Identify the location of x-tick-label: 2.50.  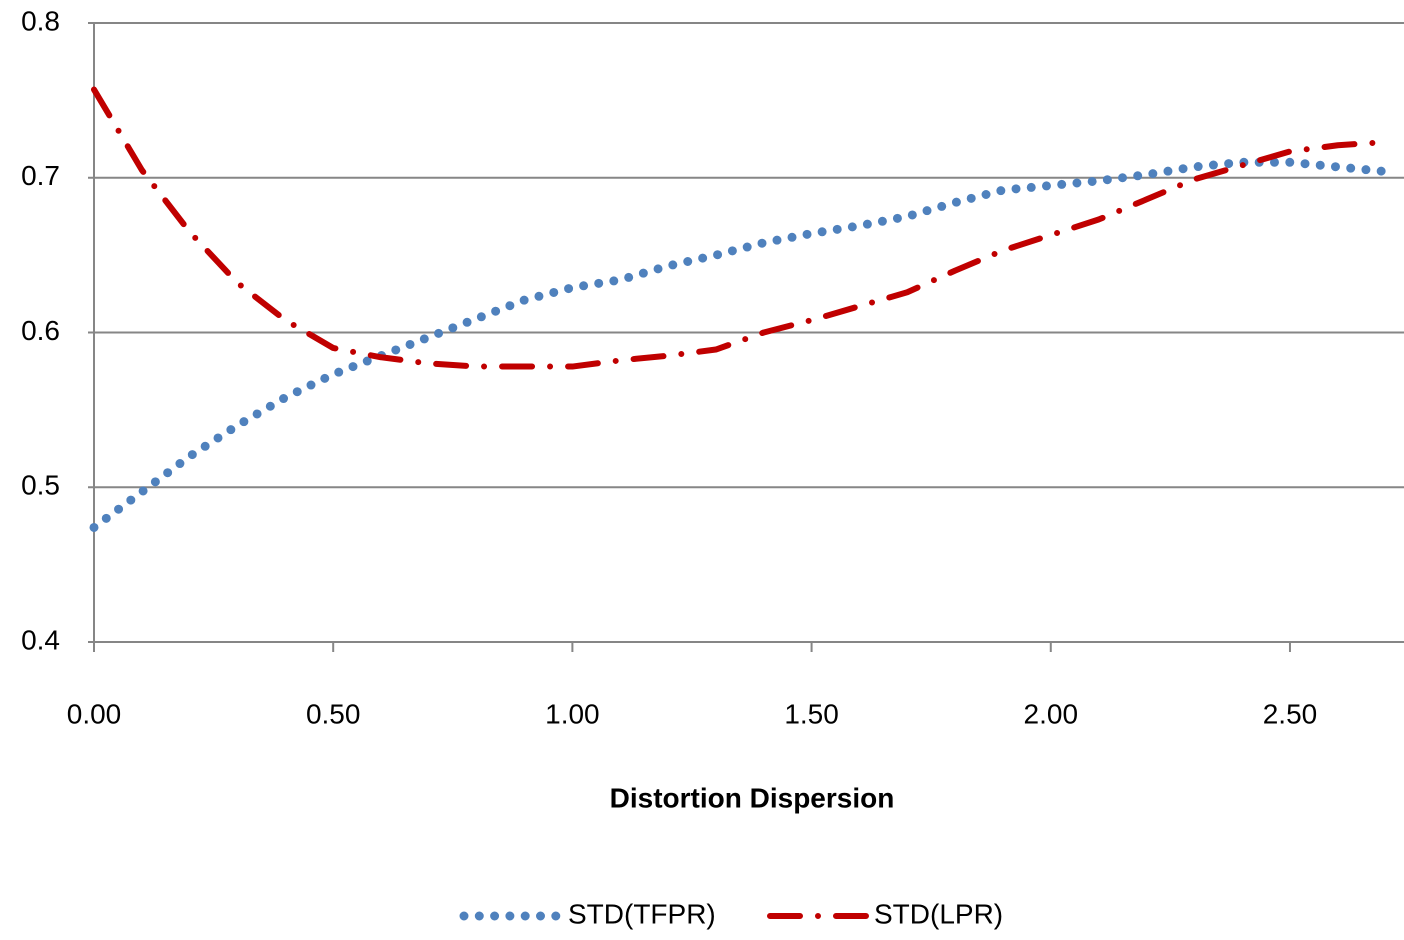
(1290, 713).